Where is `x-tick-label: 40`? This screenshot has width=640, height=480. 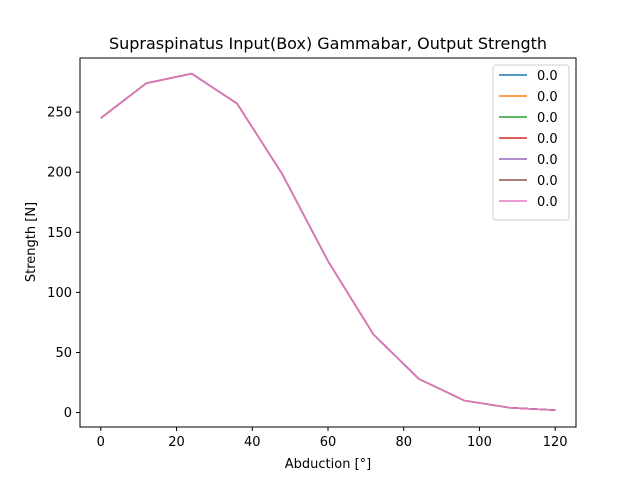
x-tick-label: 40 is located at coordinates (252, 442).